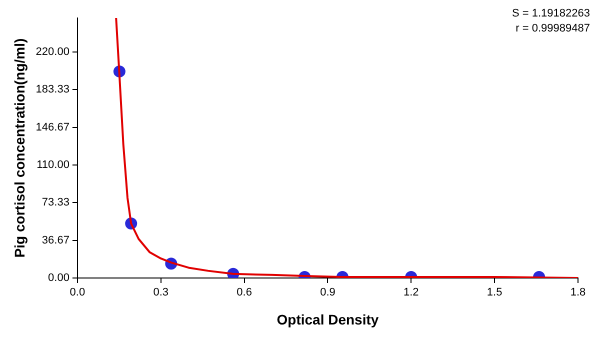 Image resolution: width=600 pixels, height=337 pixels. Describe the element at coordinates (328, 292) in the screenshot. I see `x-tick-label: 0.9` at that location.